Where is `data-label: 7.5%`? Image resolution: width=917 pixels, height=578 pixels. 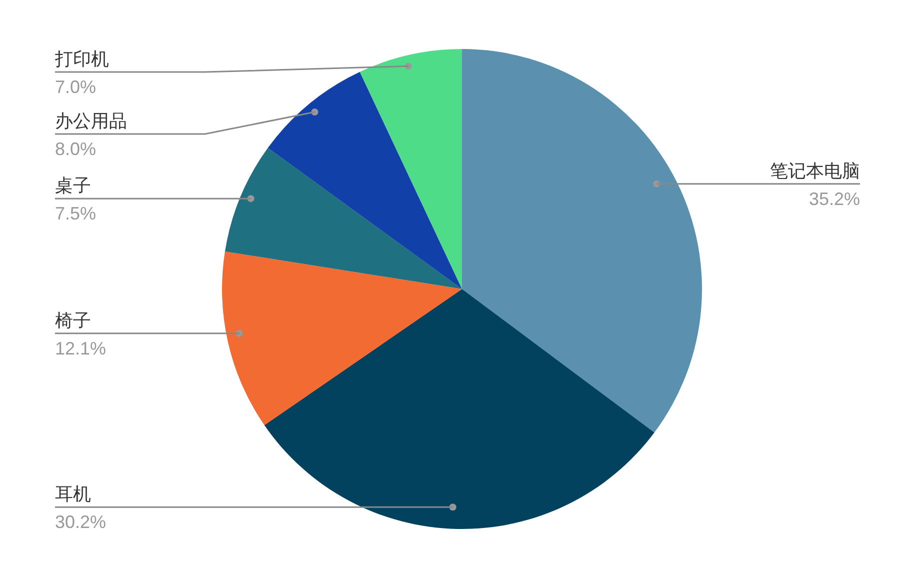
data-label: 7.5% is located at coordinates (75, 214).